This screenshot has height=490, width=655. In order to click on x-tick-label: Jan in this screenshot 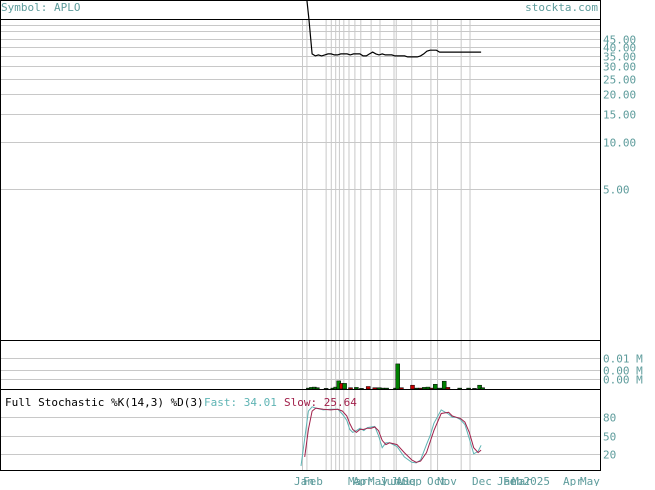, I will do `click(304, 480)`.